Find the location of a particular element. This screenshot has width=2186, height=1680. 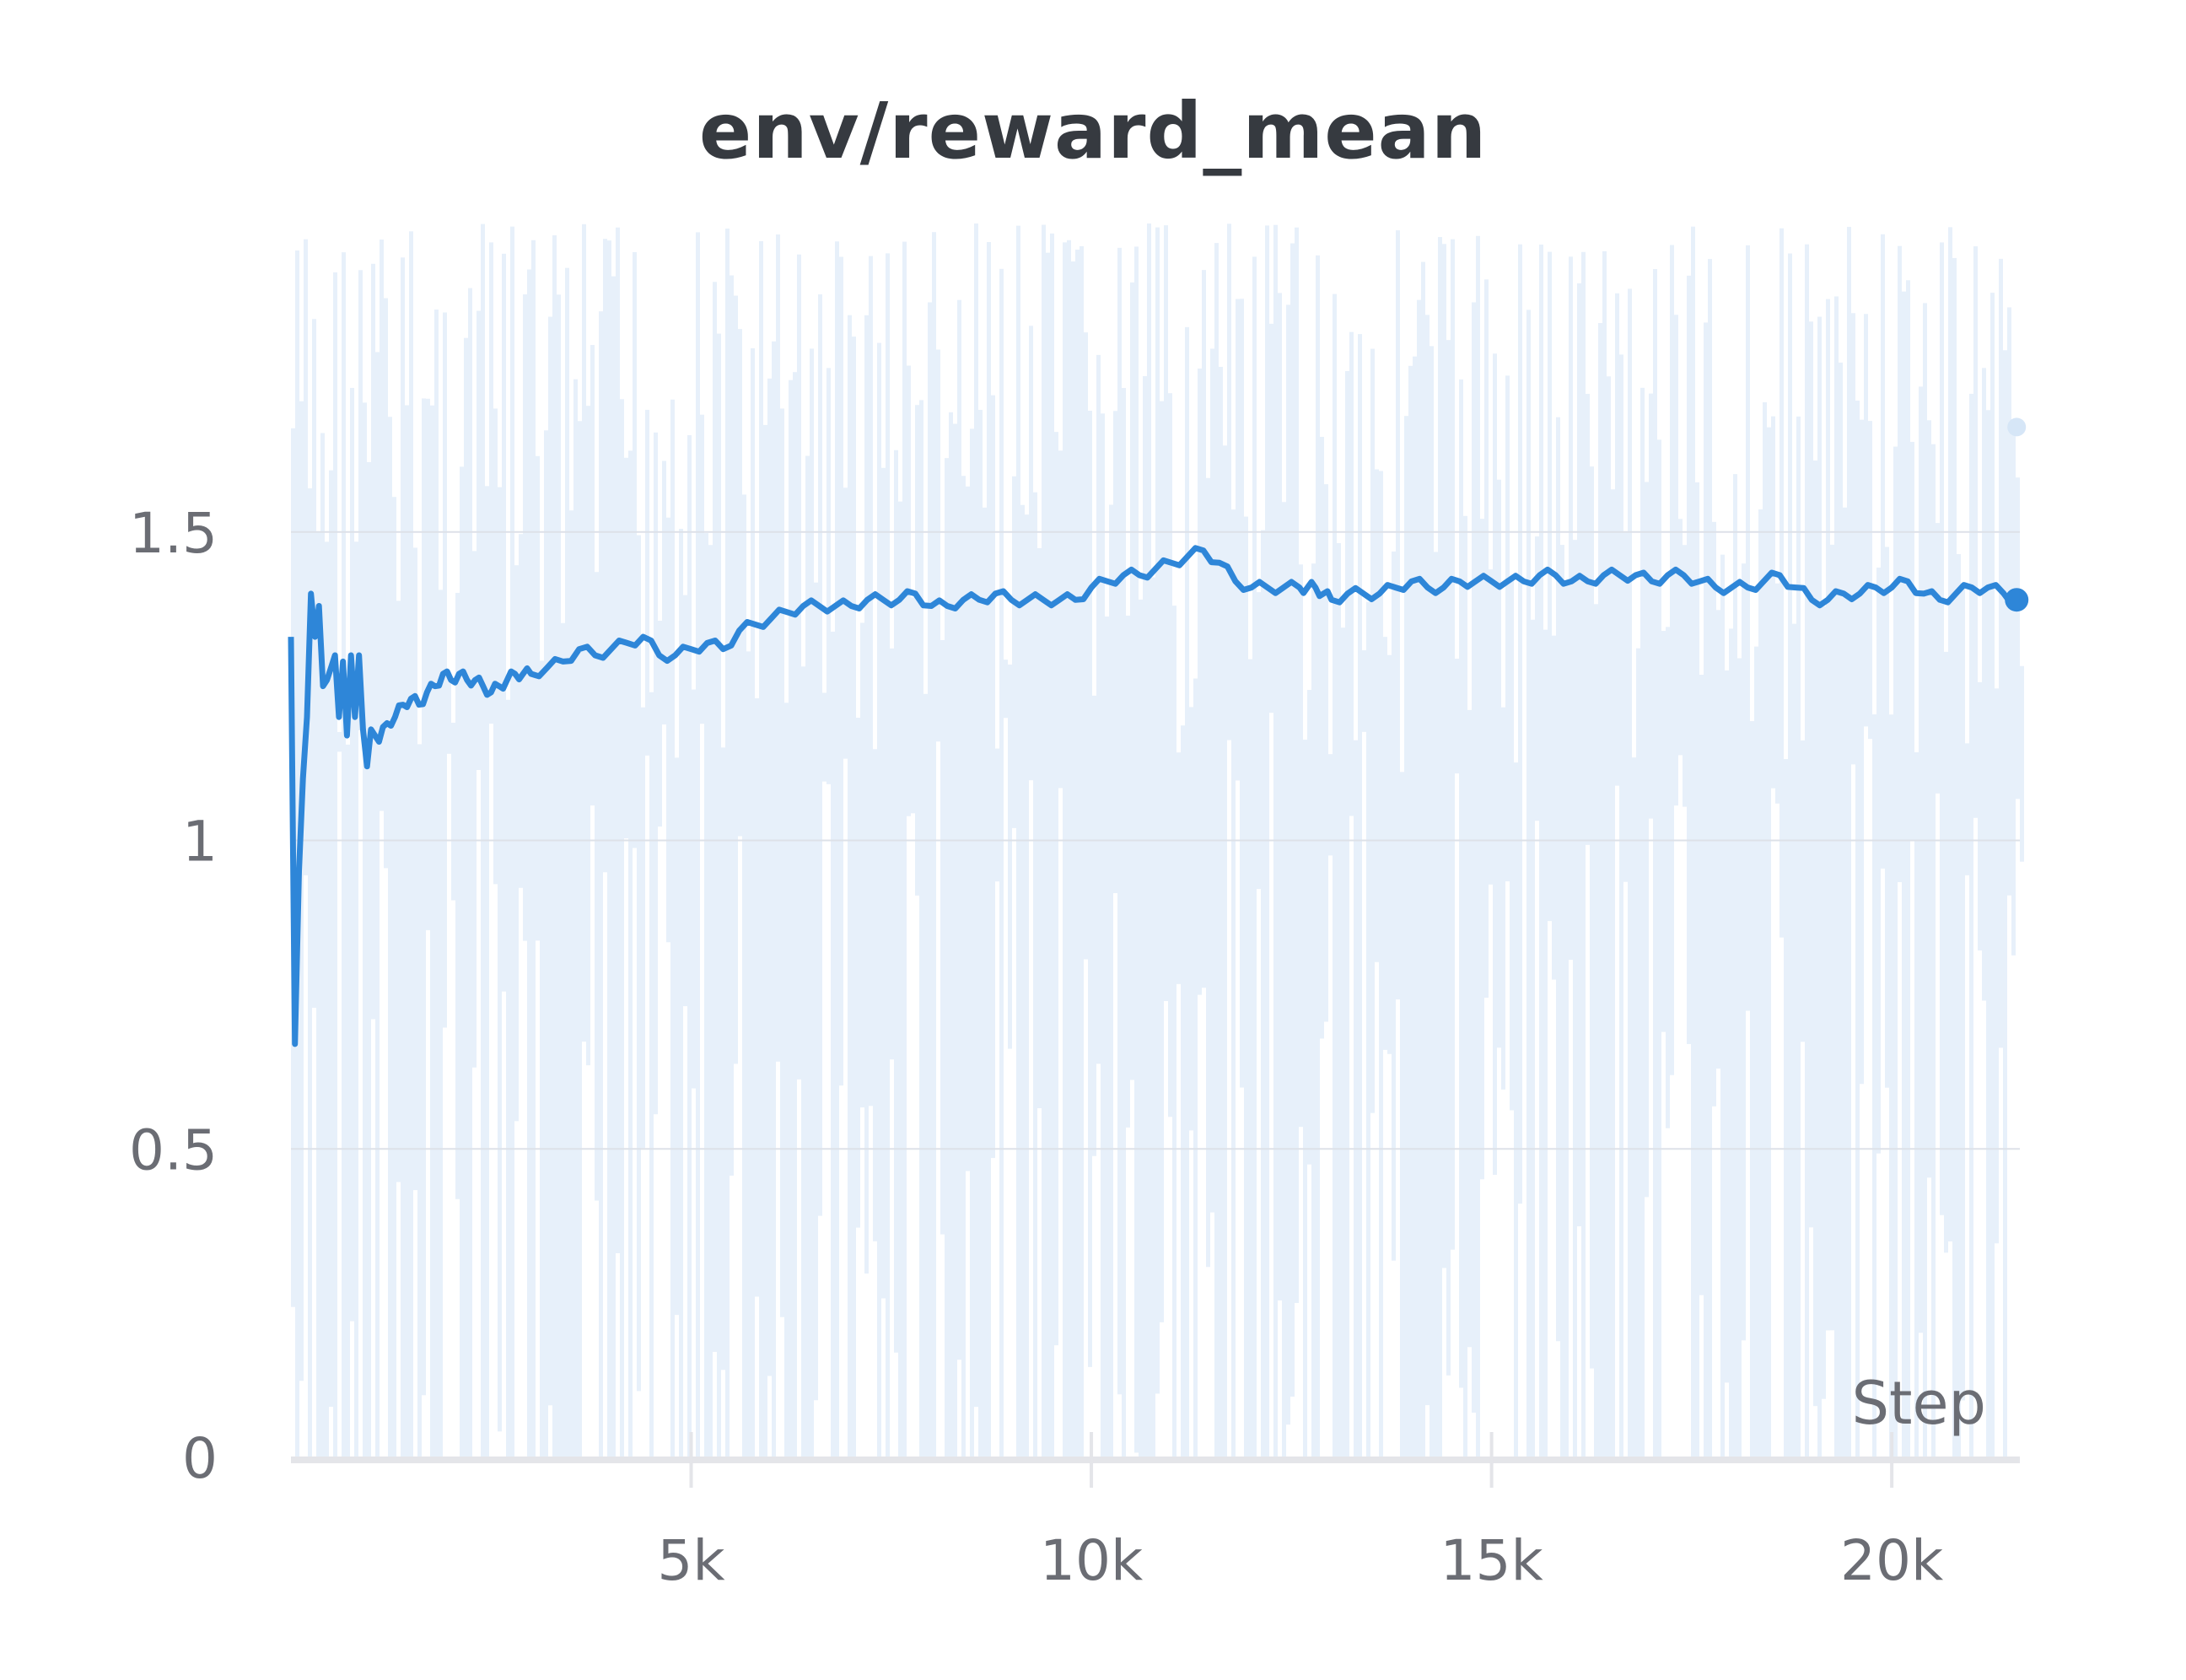

x-tick-label: 5k is located at coordinates (691, 1561).